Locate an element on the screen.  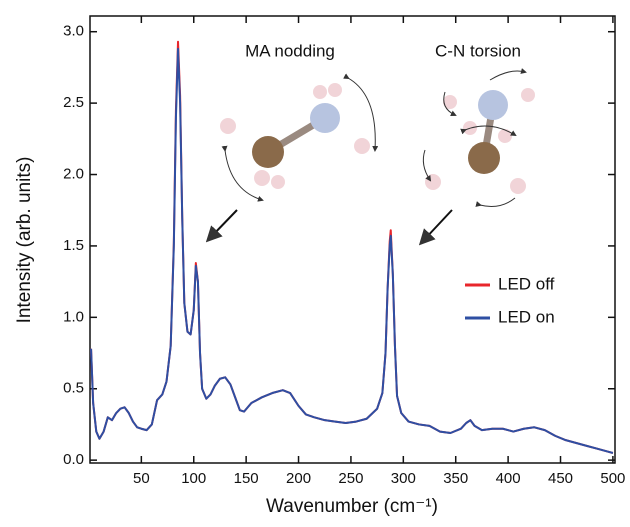
x-tick-label: 250 is located at coordinates (350, 478).